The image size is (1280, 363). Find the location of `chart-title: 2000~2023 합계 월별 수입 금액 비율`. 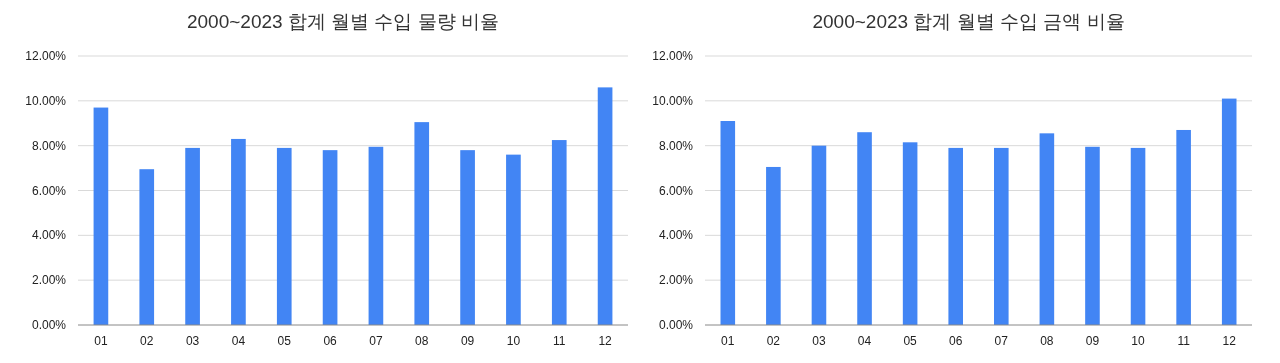

chart-title: 2000~2023 합계 월별 수입 금액 비율 is located at coordinates (968, 21).